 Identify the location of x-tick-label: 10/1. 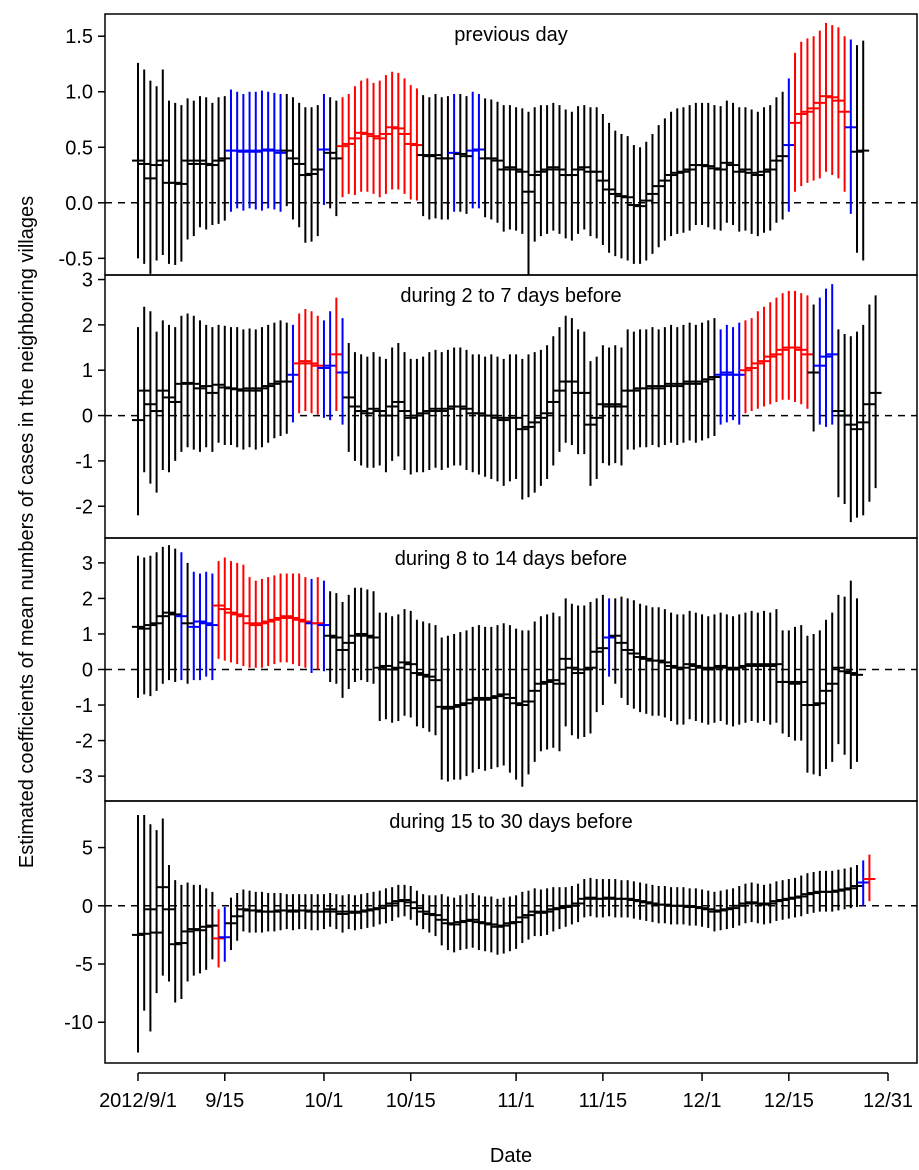
(323, 1101).